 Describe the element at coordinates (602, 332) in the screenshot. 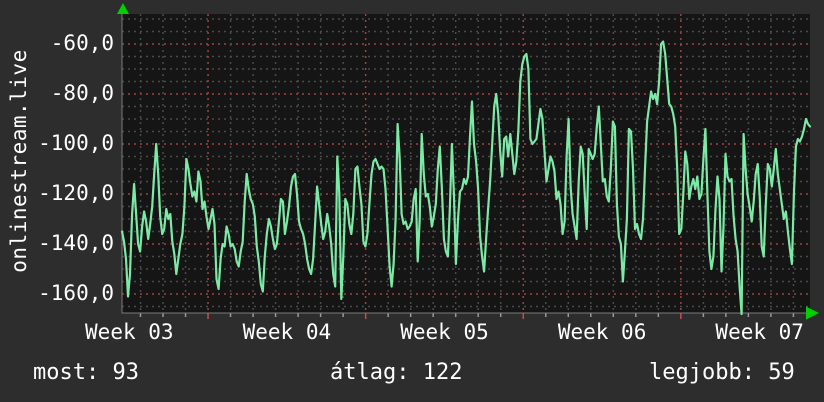

I see `x-axis-tick-label: Week 06` at that location.